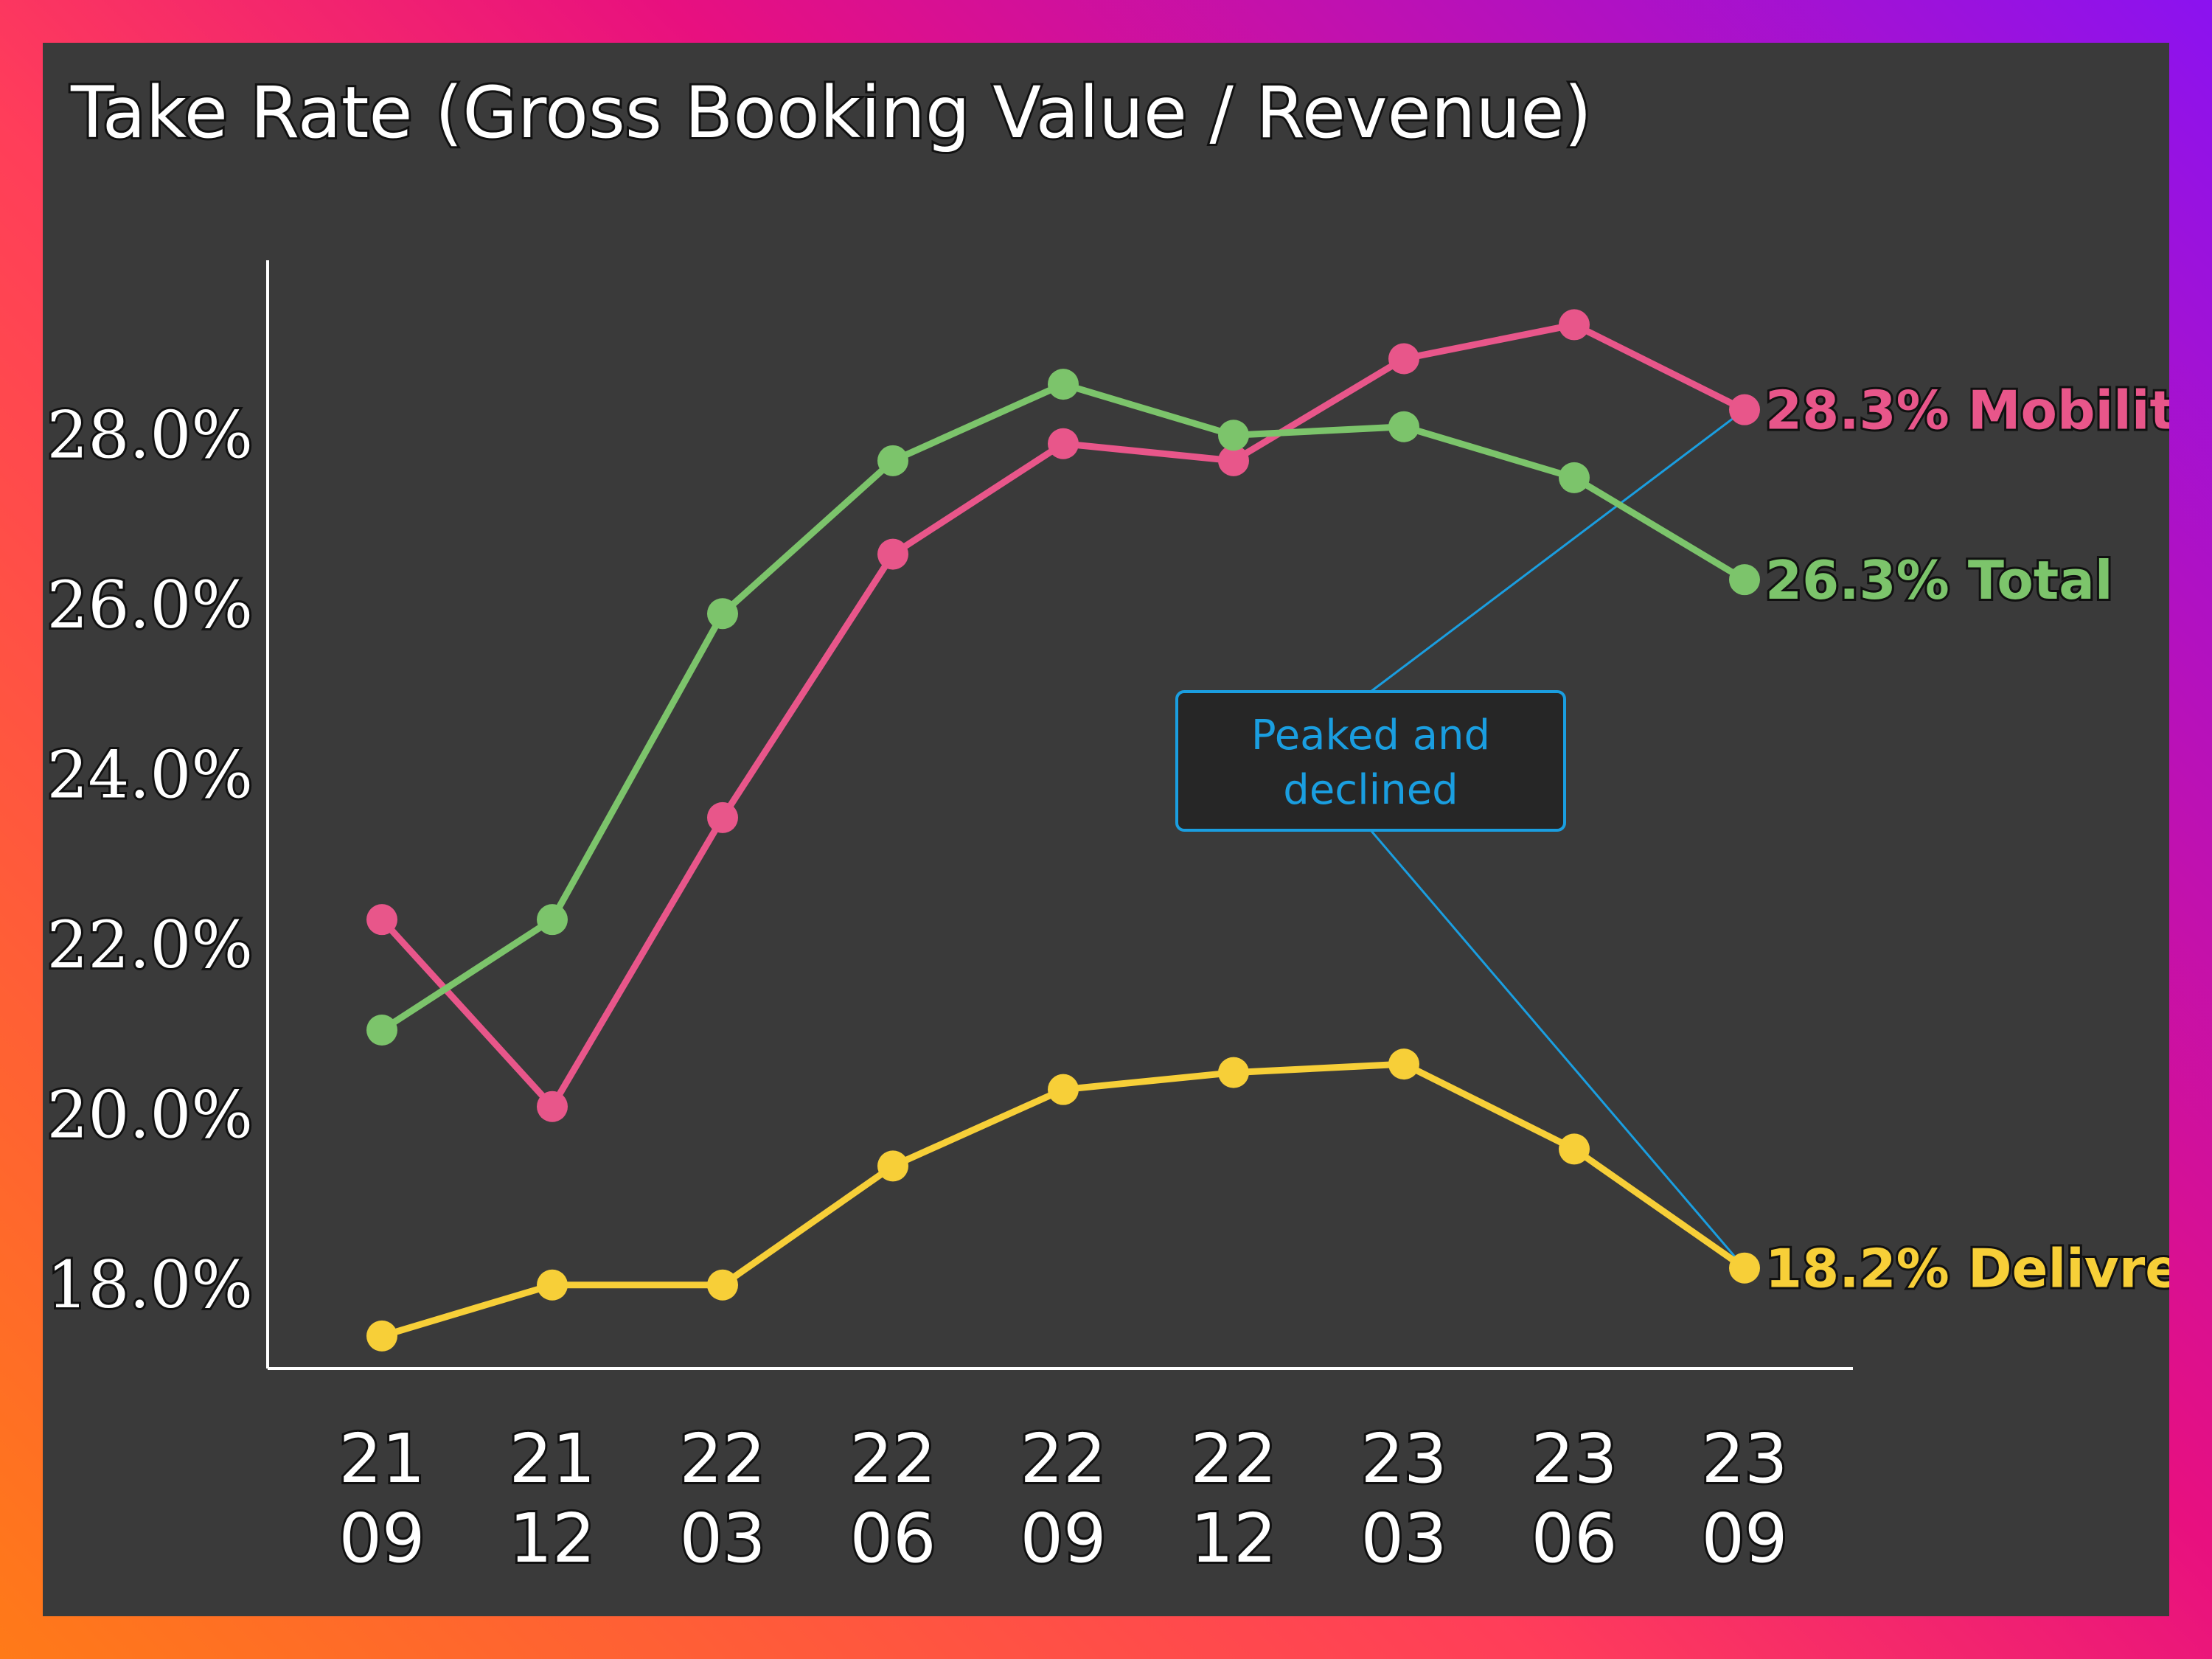  Describe the element at coordinates (1939, 580) in the screenshot. I see `total-end-label: 26.3% Total` at that location.